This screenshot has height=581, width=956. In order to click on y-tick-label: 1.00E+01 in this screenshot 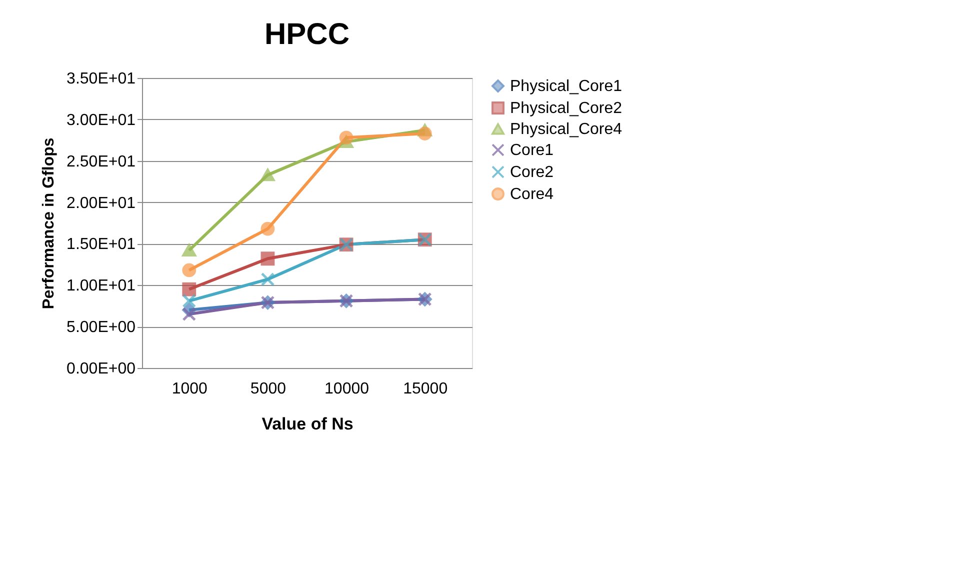, I will do `click(101, 286)`.